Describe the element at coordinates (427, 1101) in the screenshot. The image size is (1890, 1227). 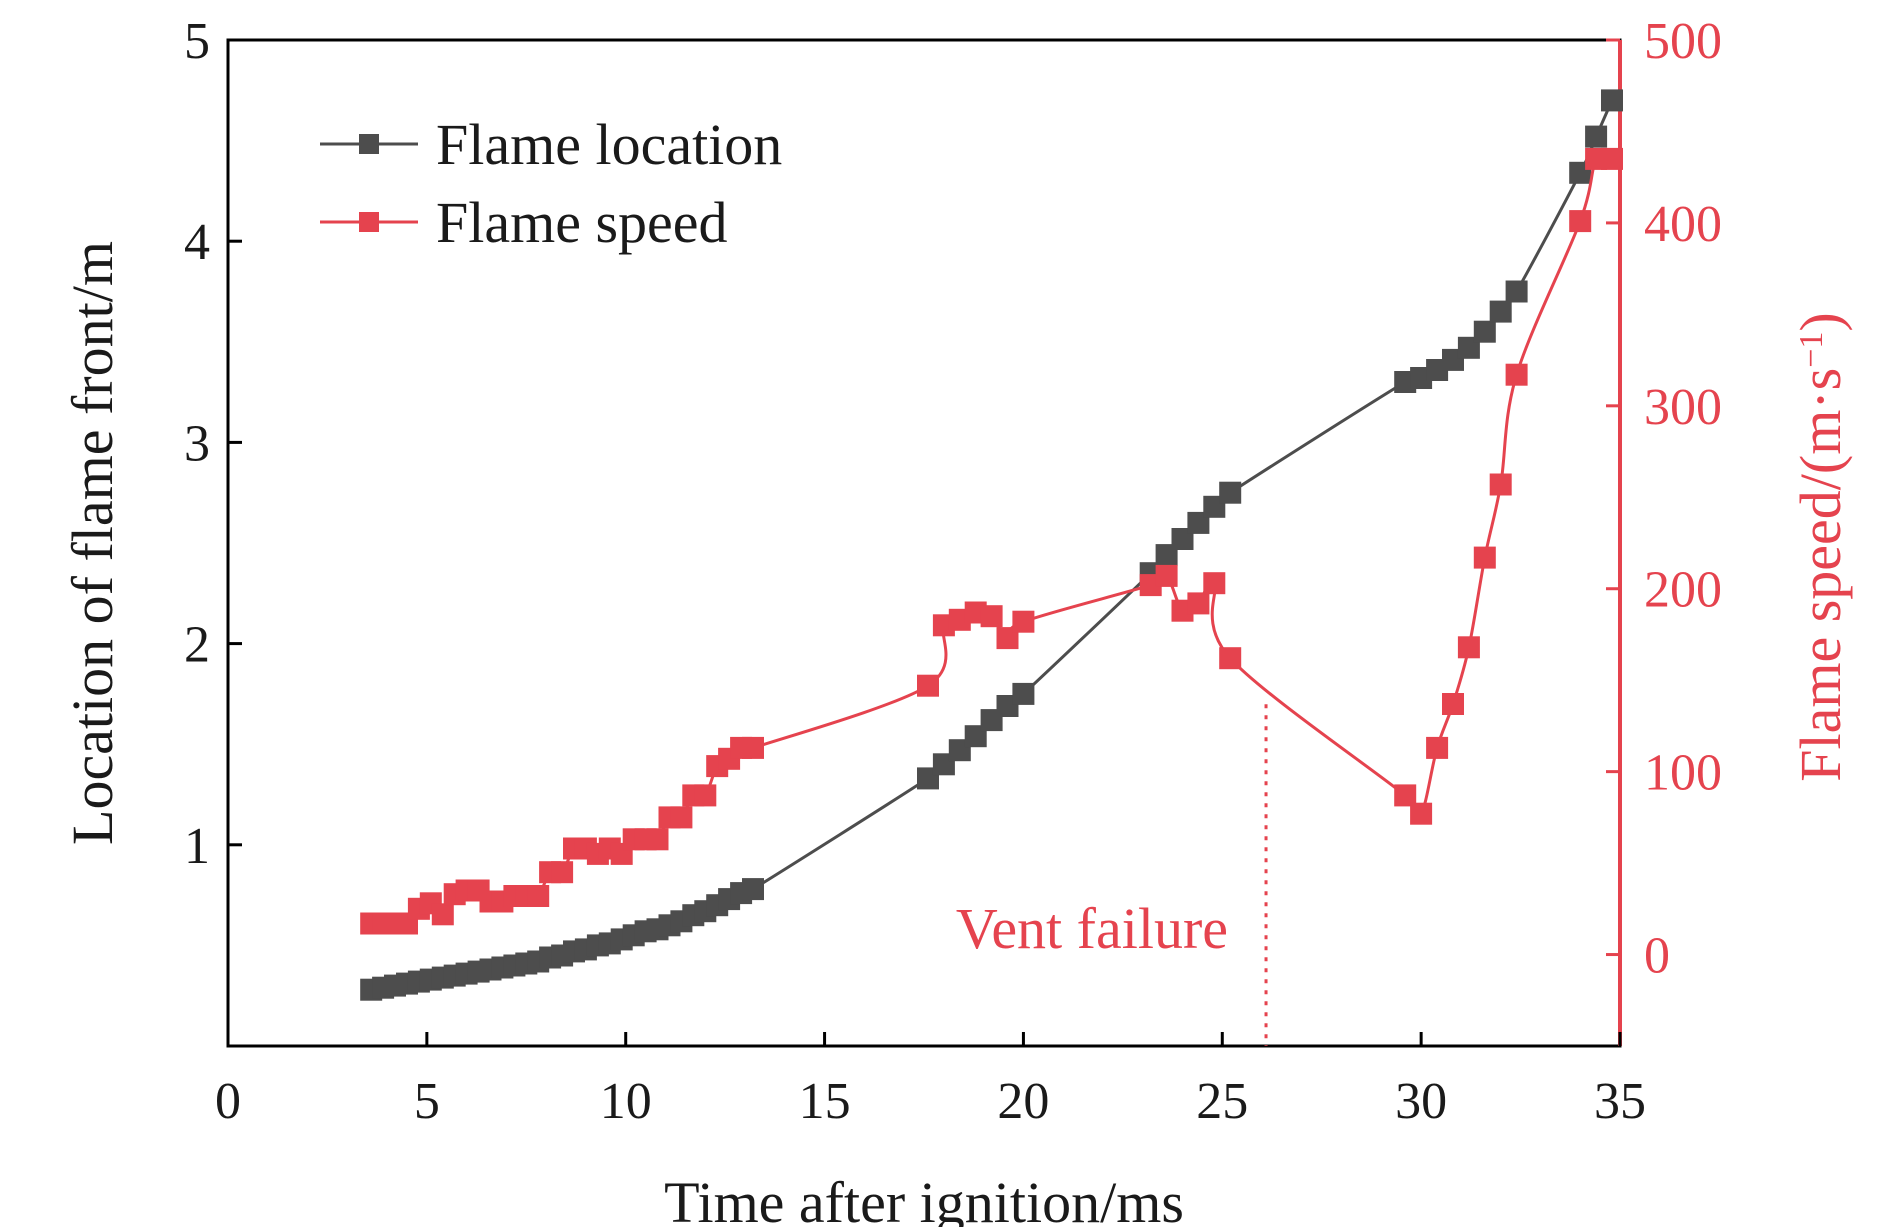
I see `x-tick-label: 5` at that location.